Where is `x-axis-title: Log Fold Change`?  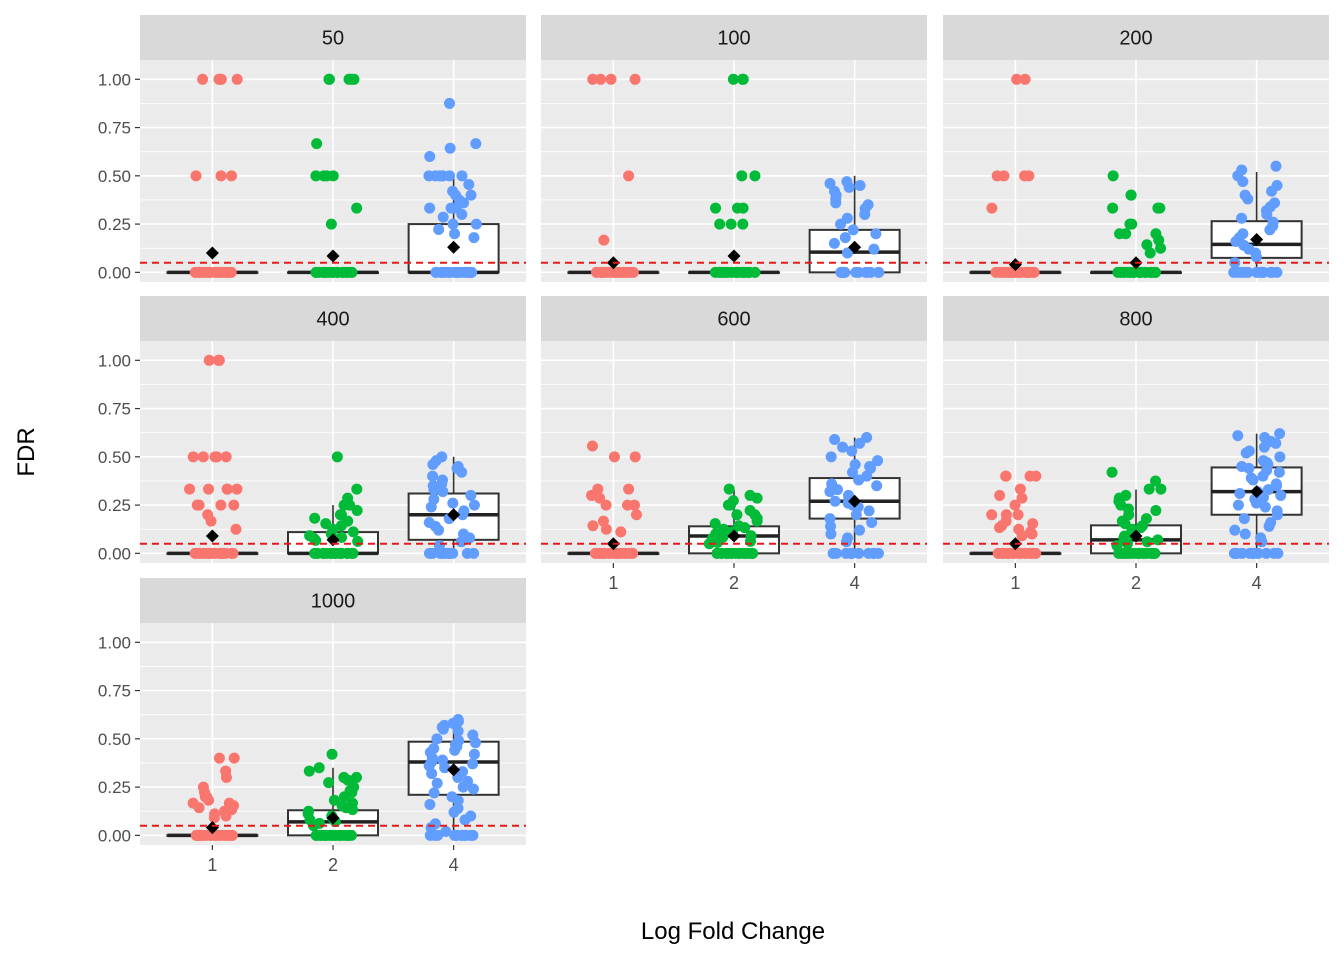
x-axis-title: Log Fold Change is located at coordinates (733, 931).